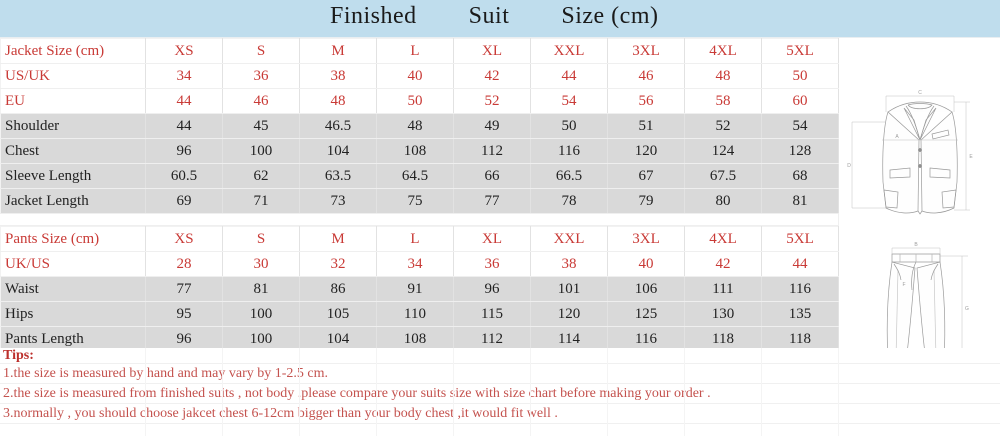 This screenshot has height=436, width=1000. What do you see at coordinates (415, 314) in the screenshot?
I see `cell: 110` at bounding box center [415, 314].